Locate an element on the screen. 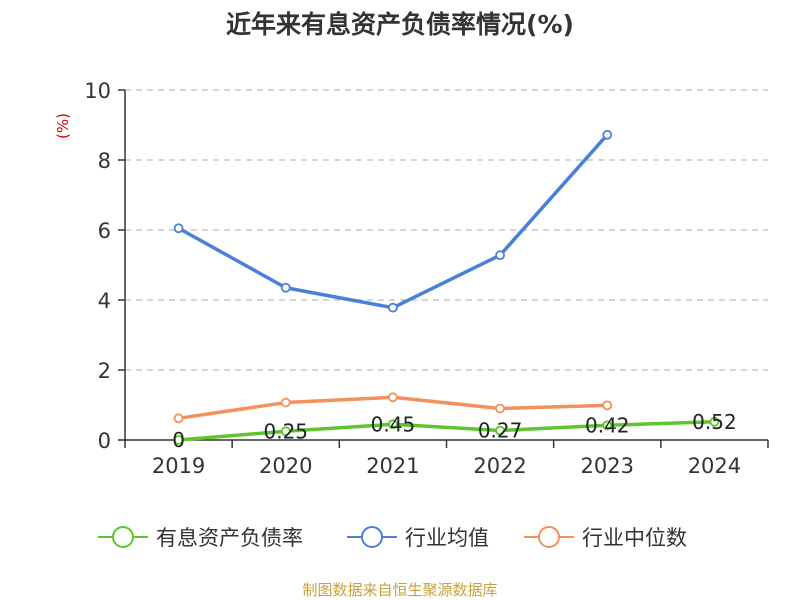  y-tick-label: 4 is located at coordinates (104, 301).